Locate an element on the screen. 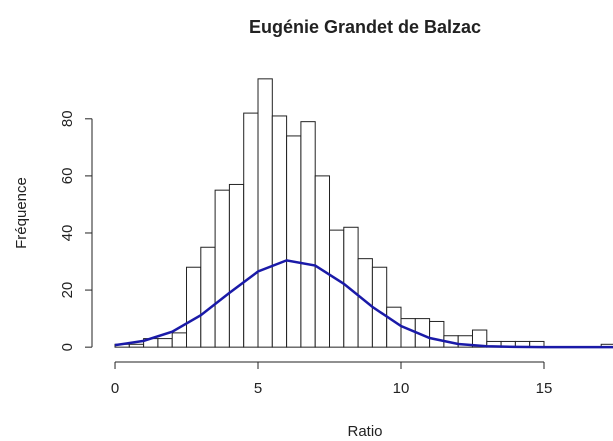  y-tick-label: 80 is located at coordinates (67, 118).